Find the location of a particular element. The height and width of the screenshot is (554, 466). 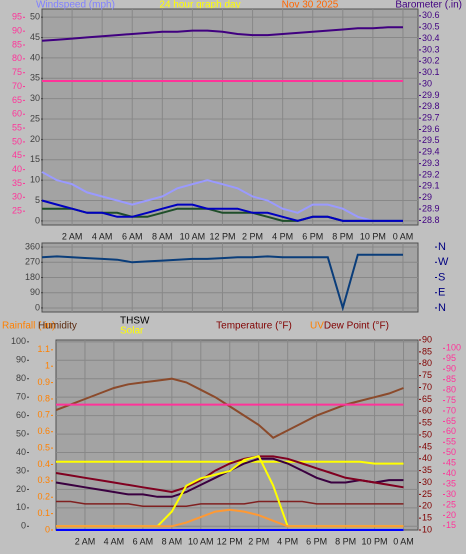

axis-label: Windspeed (mph) is located at coordinates (75, 5).